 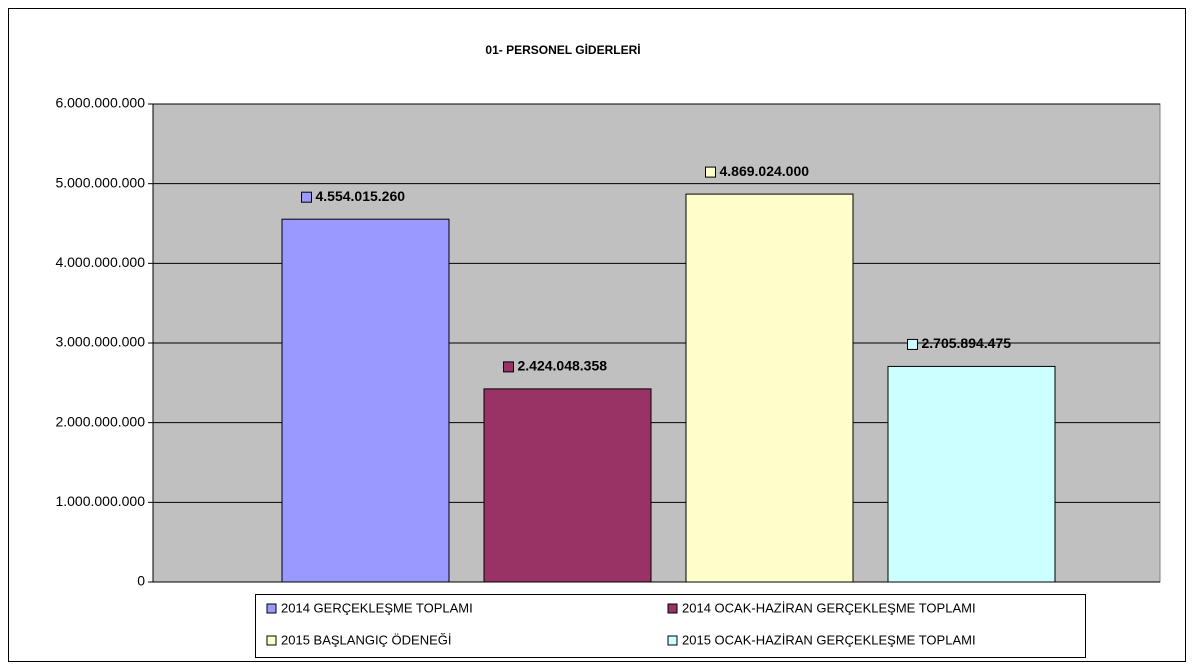 I want to click on legend-label: 2015 BAŞLANGIÇ ÖDENEĞİ, so click(x=366, y=639).